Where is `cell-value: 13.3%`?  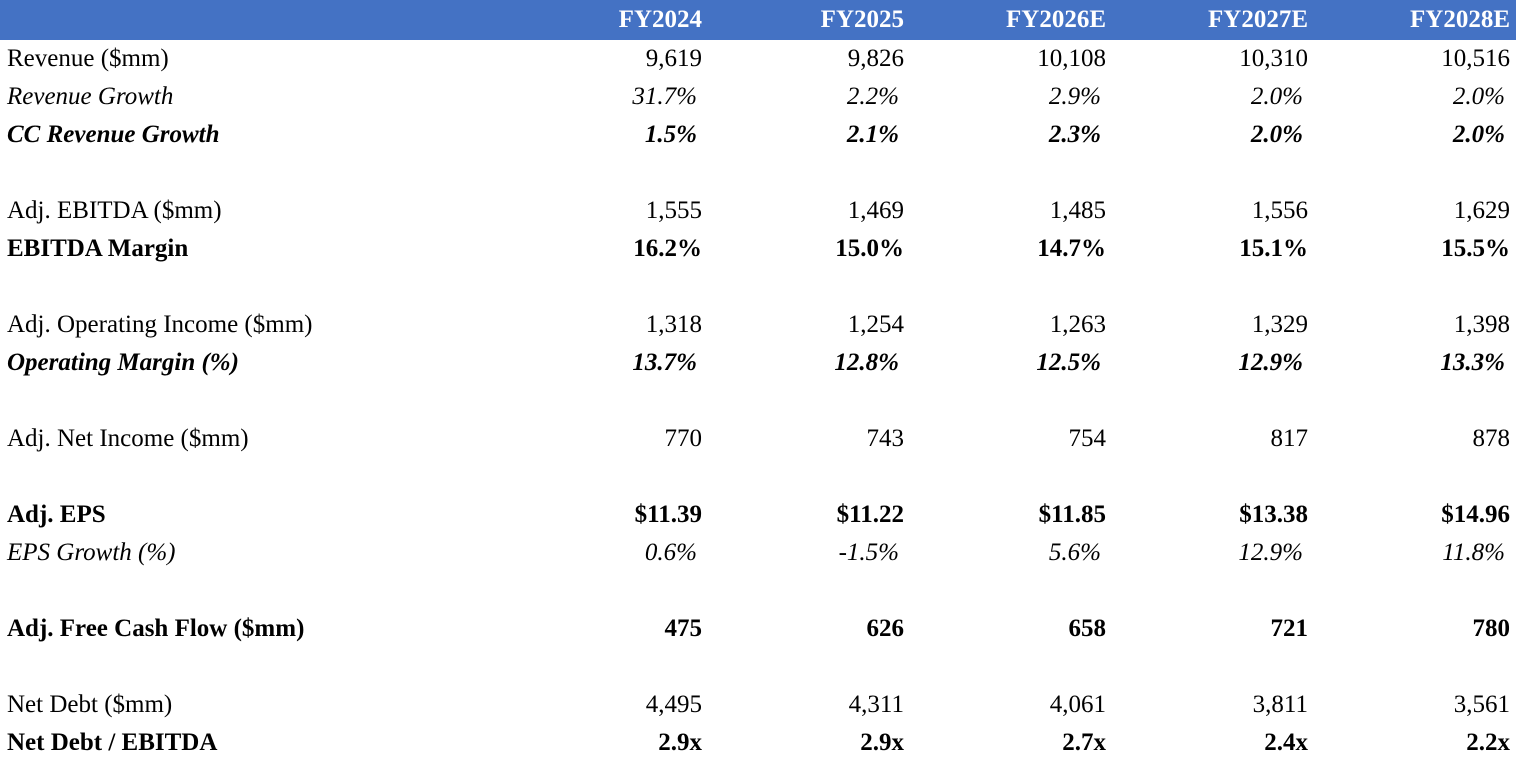 cell-value: 13.3% is located at coordinates (1472, 362).